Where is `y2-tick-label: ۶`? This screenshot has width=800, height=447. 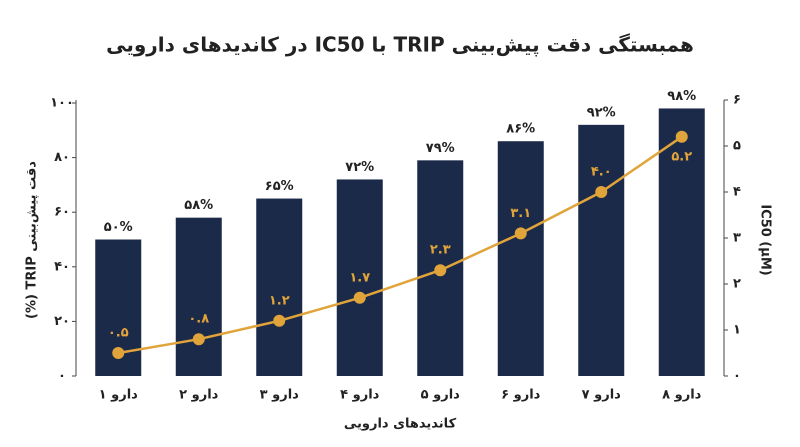 y2-tick-label: ۶ is located at coordinates (737, 100).